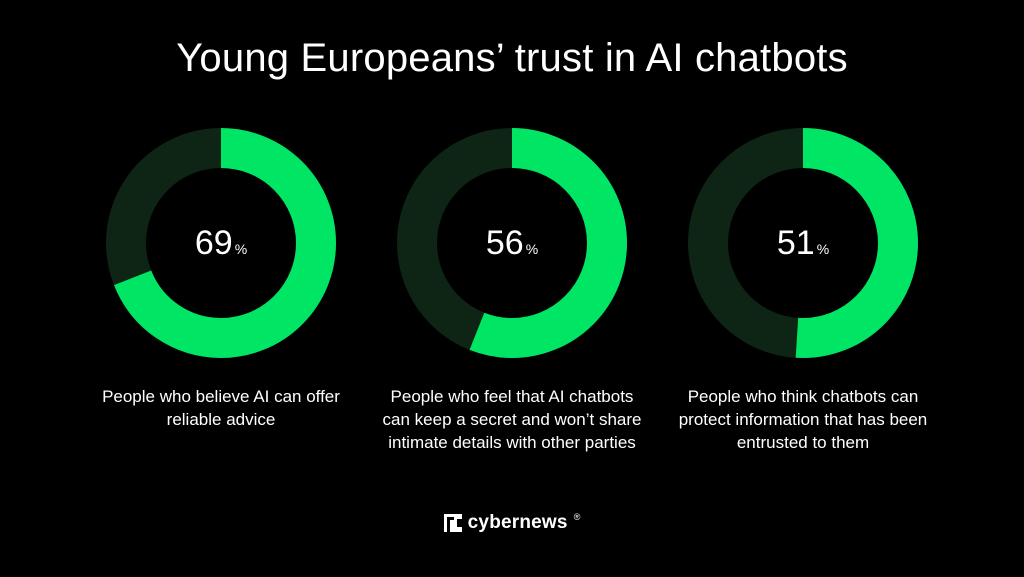  What do you see at coordinates (577, 517) in the screenshot?
I see `registered-mark: ®` at bounding box center [577, 517].